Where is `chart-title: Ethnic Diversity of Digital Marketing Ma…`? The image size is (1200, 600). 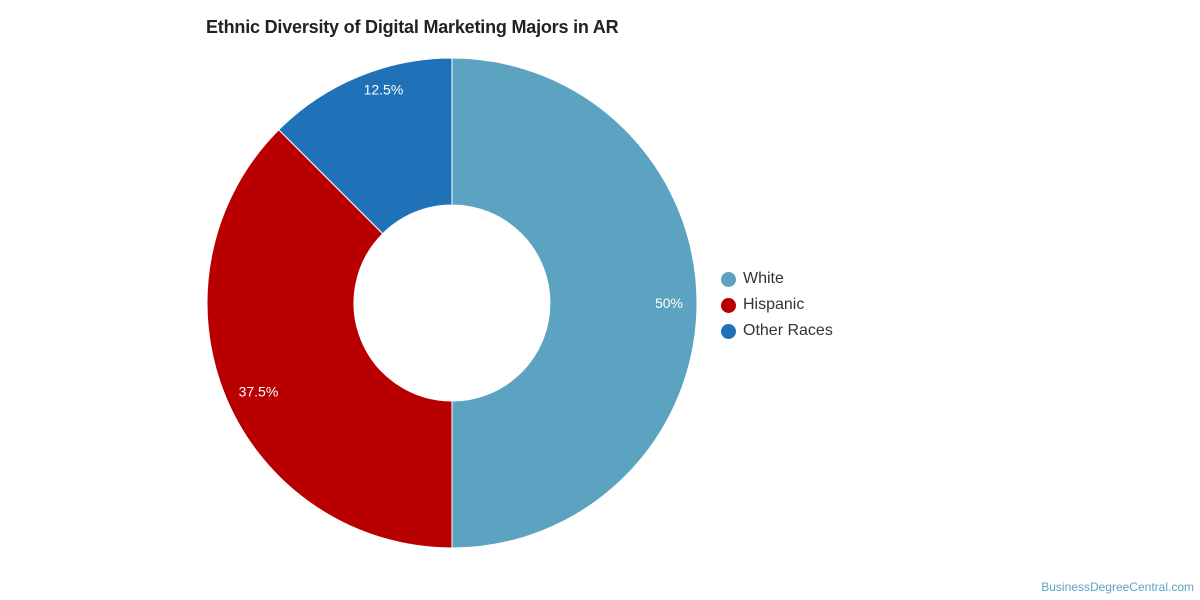
chart-title: Ethnic Diversity of Digital Marketing Ma… is located at coordinates (412, 27).